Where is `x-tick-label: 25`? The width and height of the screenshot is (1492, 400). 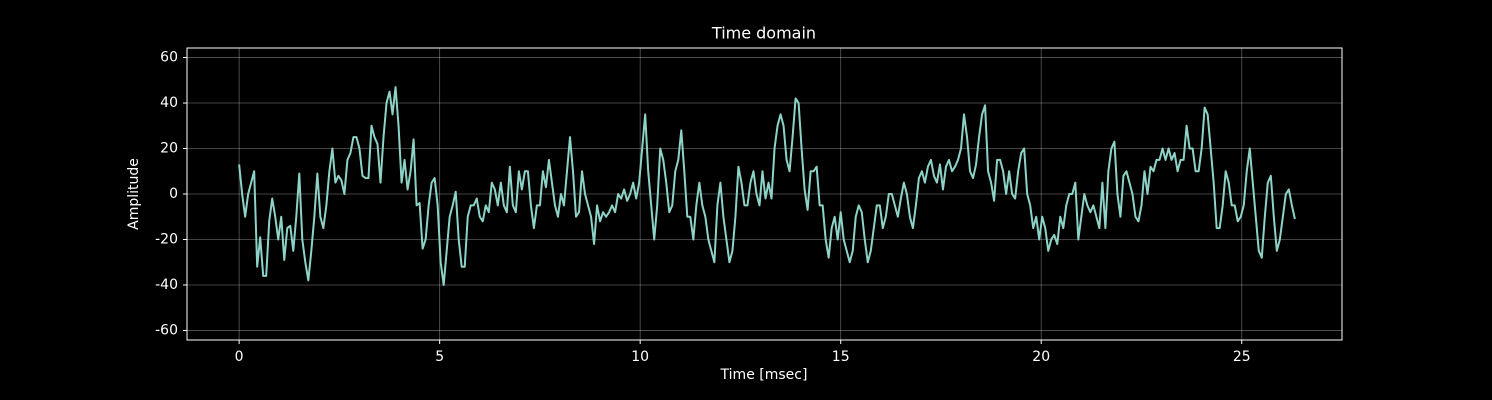 x-tick-label: 25 is located at coordinates (1242, 357).